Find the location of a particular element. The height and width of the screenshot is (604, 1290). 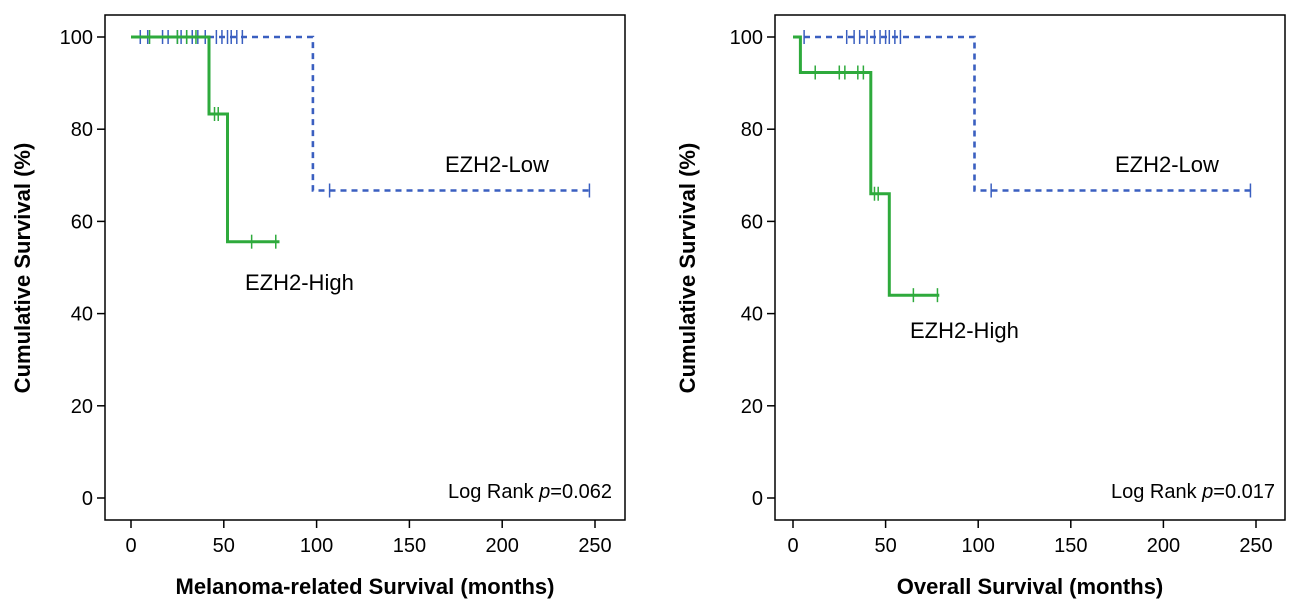

p-value: =0.017 is located at coordinates (1244, 492).